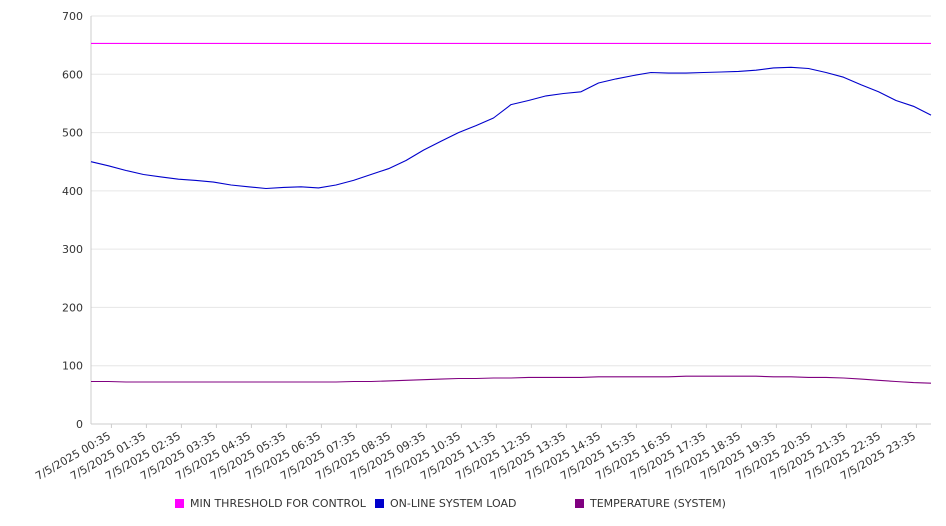  Describe the element at coordinates (72, 74) in the screenshot. I see `y-tick-label: 600` at that location.